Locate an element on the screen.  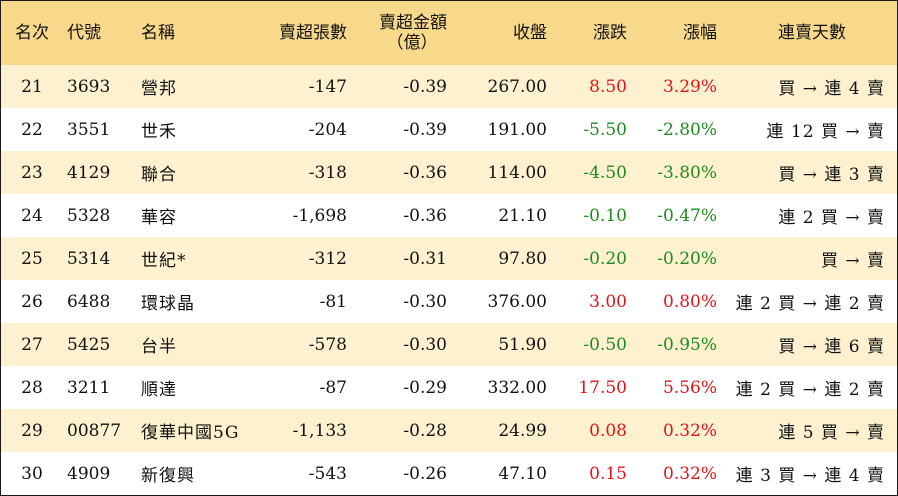
cell-close: 376.00 is located at coordinates (517, 301).